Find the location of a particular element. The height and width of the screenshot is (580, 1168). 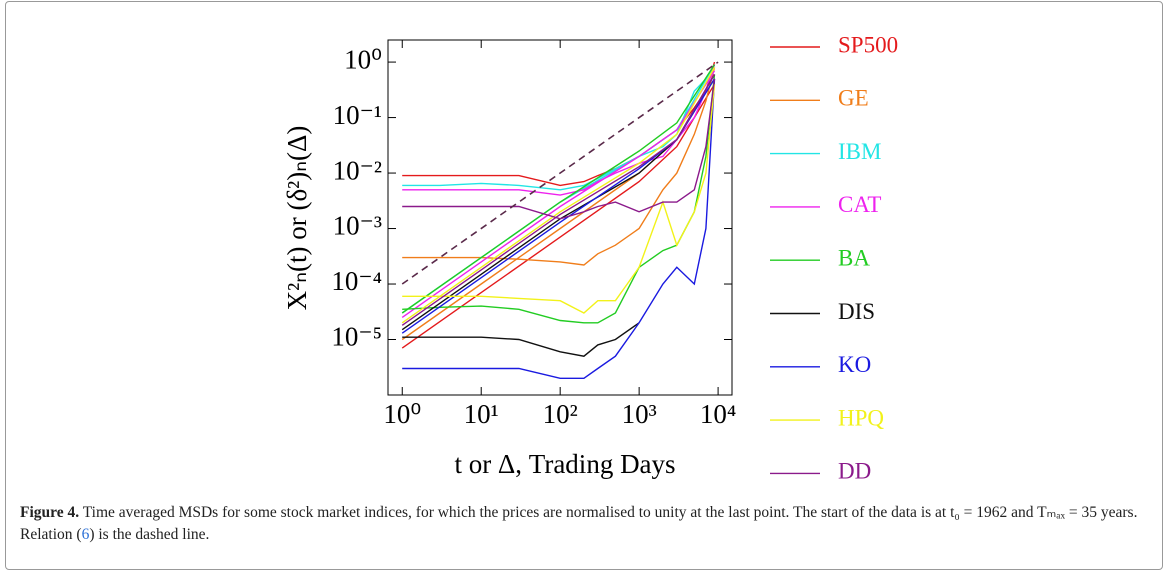

legend-label: HPQ is located at coordinates (861, 417).